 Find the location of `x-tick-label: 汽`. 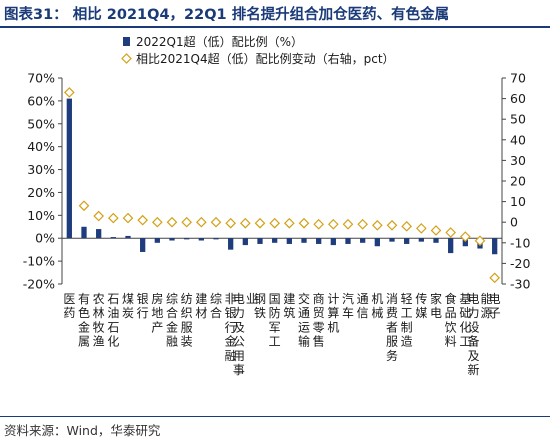

x-tick-label: 汽 is located at coordinates (348, 298).